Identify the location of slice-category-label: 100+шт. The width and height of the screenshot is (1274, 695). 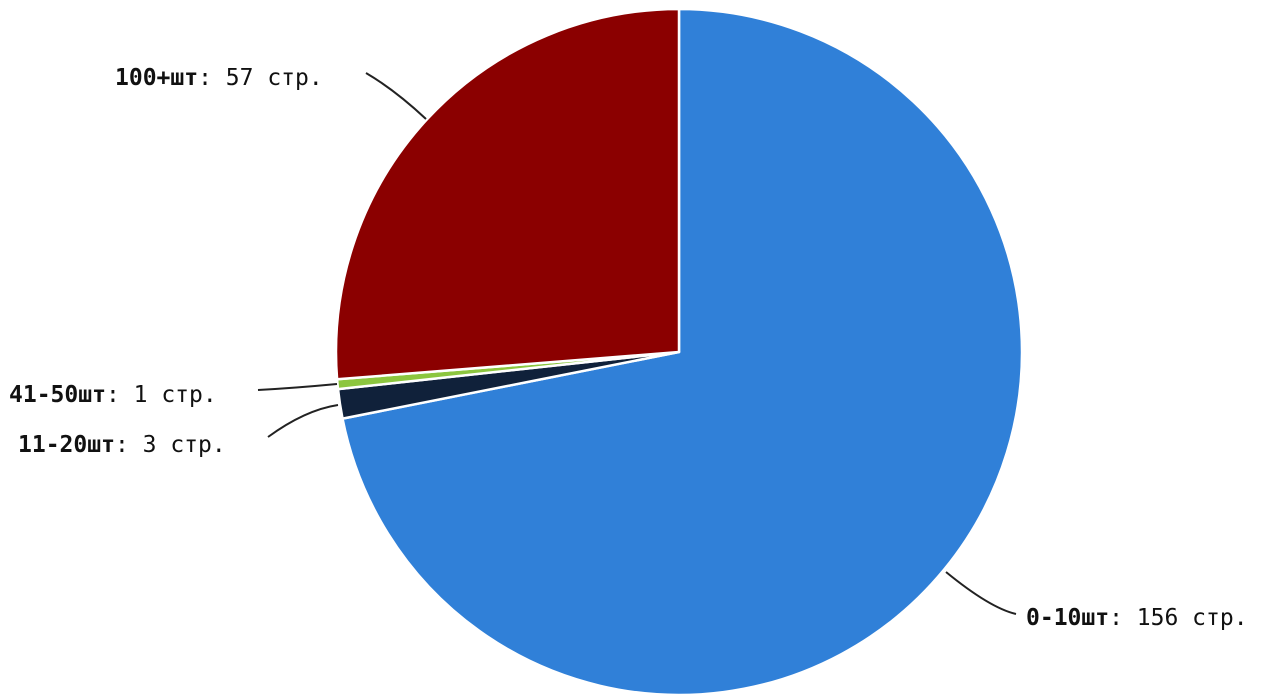
(156, 78).